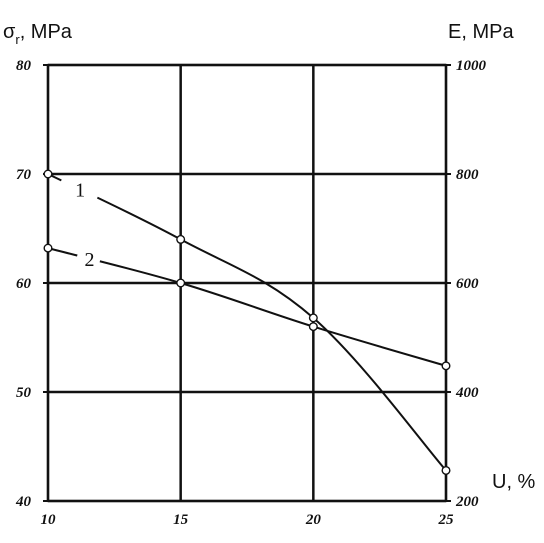 The image size is (544, 543). I want to click on x-tick-label: 25, so click(446, 520).